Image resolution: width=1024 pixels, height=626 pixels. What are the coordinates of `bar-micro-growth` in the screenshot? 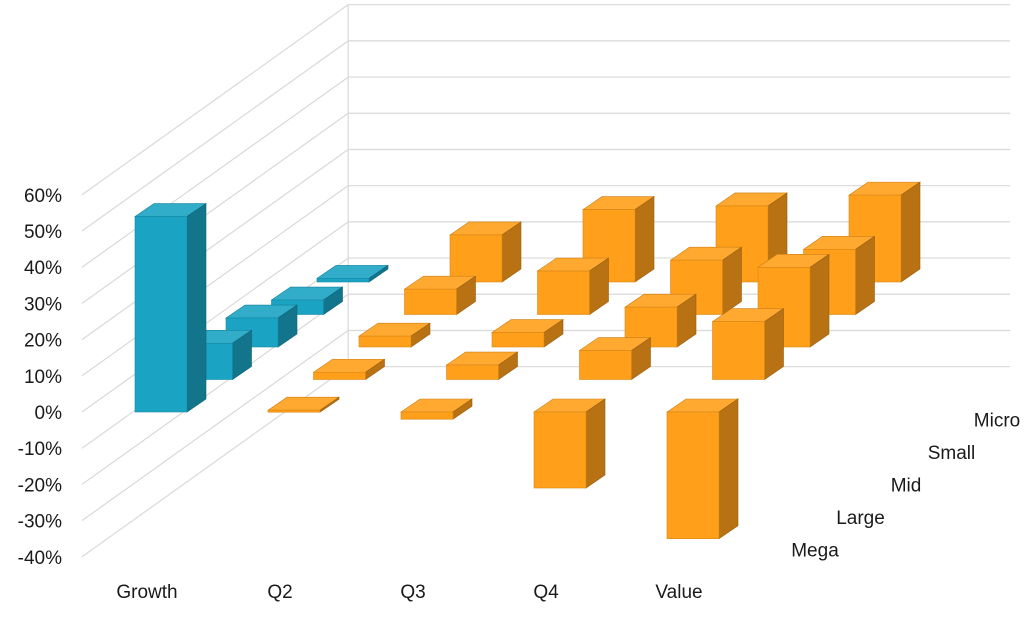 It's located at (352, 273).